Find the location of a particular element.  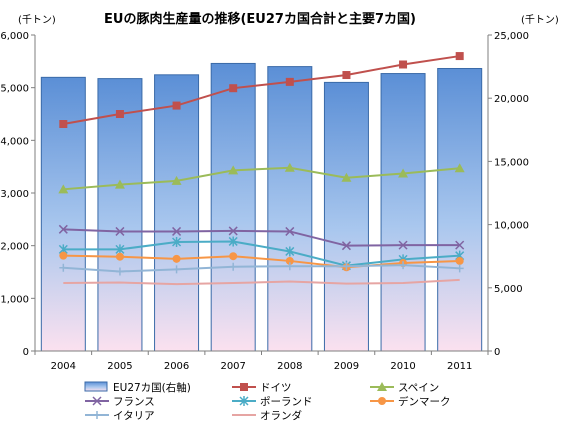

legend-entry: デンマーク is located at coordinates (424, 401).